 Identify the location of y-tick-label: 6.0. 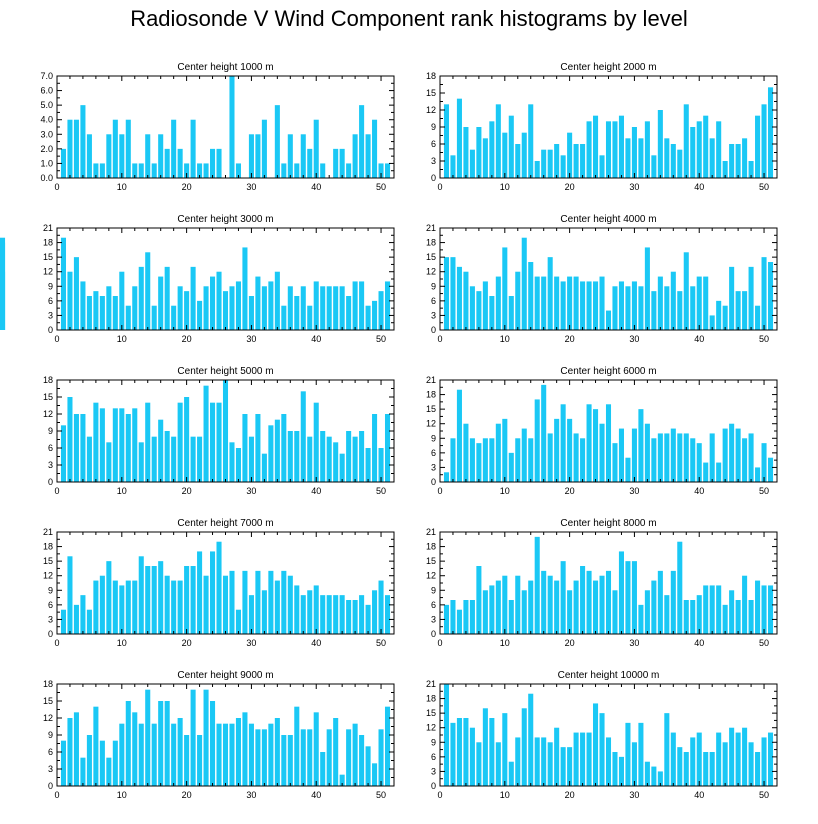
(46, 91).